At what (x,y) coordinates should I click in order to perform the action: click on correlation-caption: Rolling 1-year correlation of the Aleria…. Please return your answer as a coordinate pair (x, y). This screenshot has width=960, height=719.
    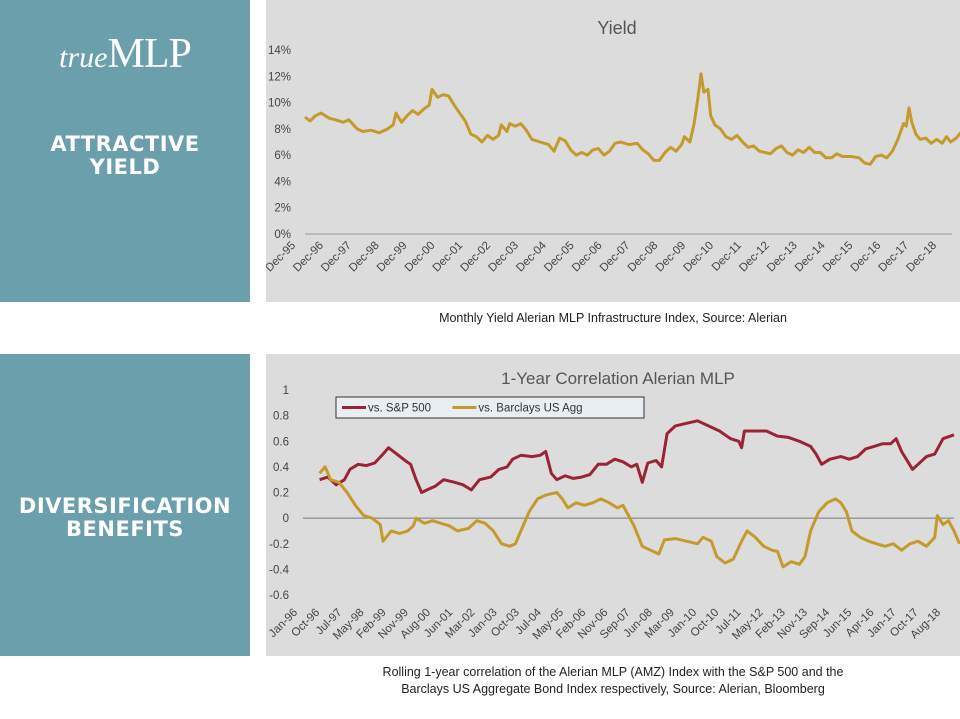
    Looking at the image, I should click on (613, 680).